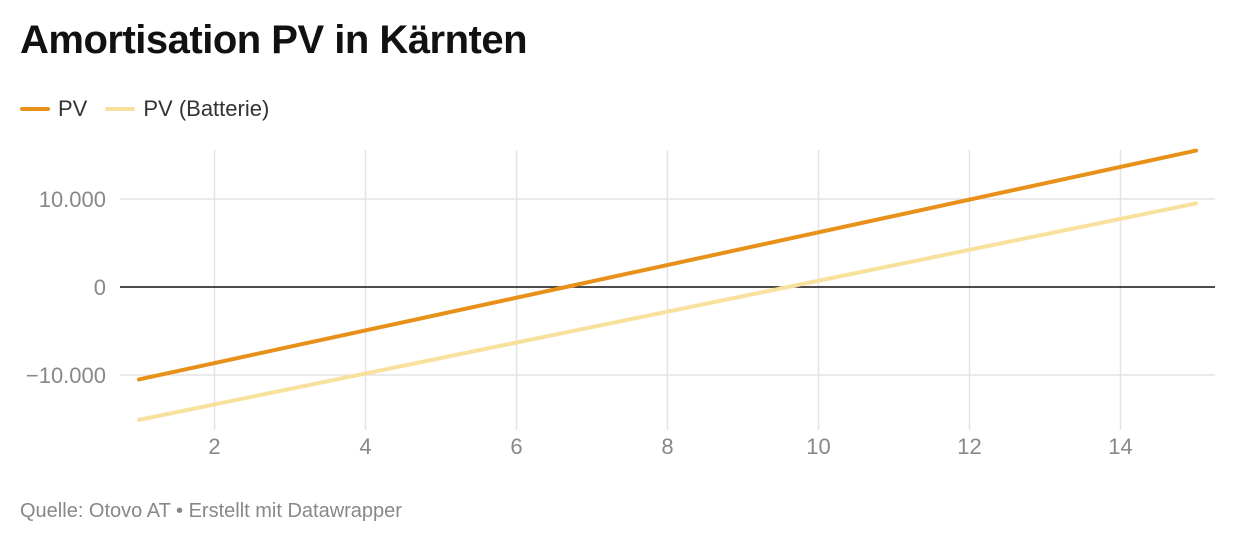 The height and width of the screenshot is (546, 1240). I want to click on x-tick-label-2: 2, so click(214, 446).